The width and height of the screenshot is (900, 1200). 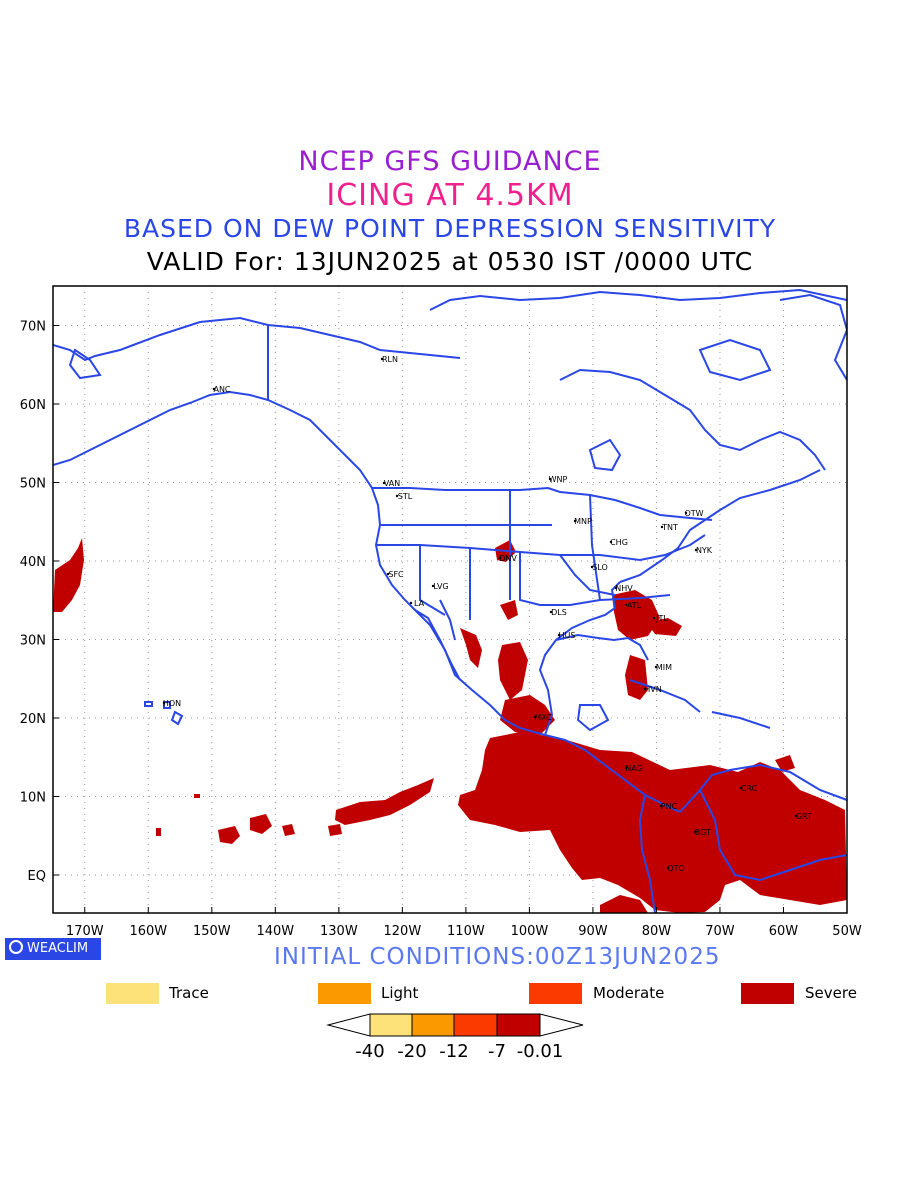 I want to click on station-label: ANC, so click(x=221, y=389).